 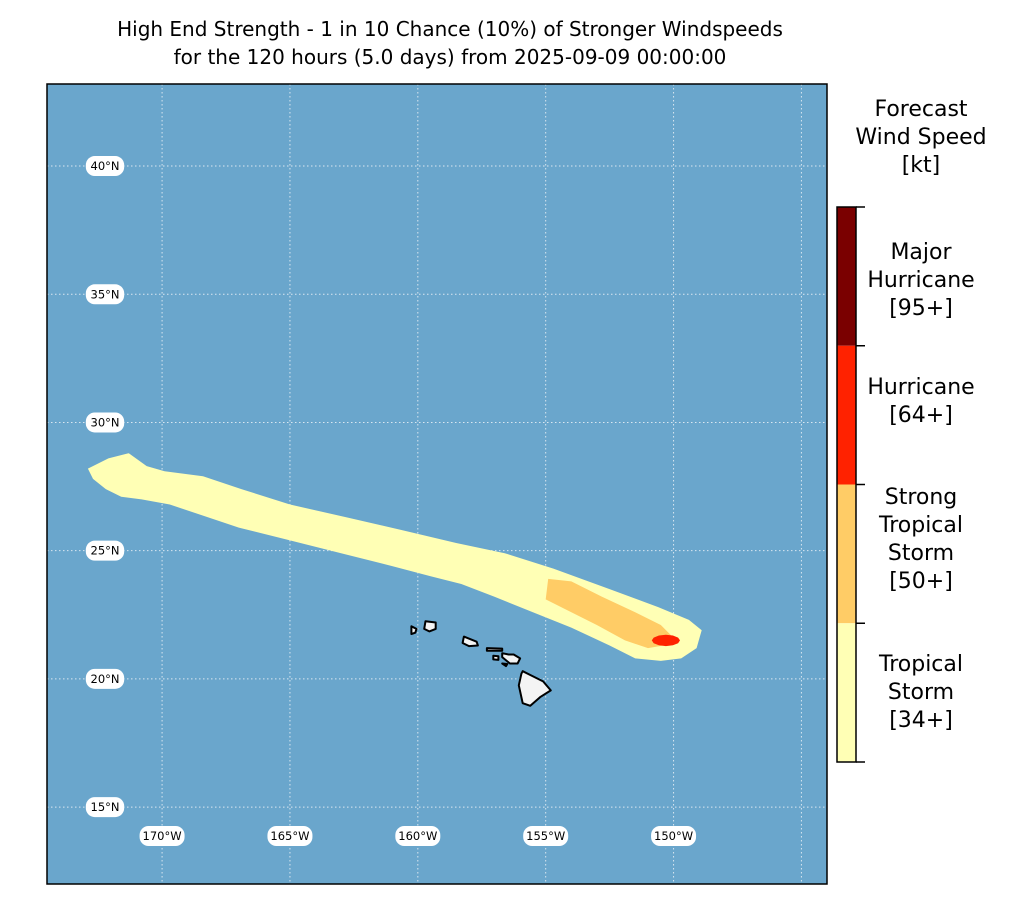 I want to click on lat-tick-label: 30°N, so click(x=105, y=422).